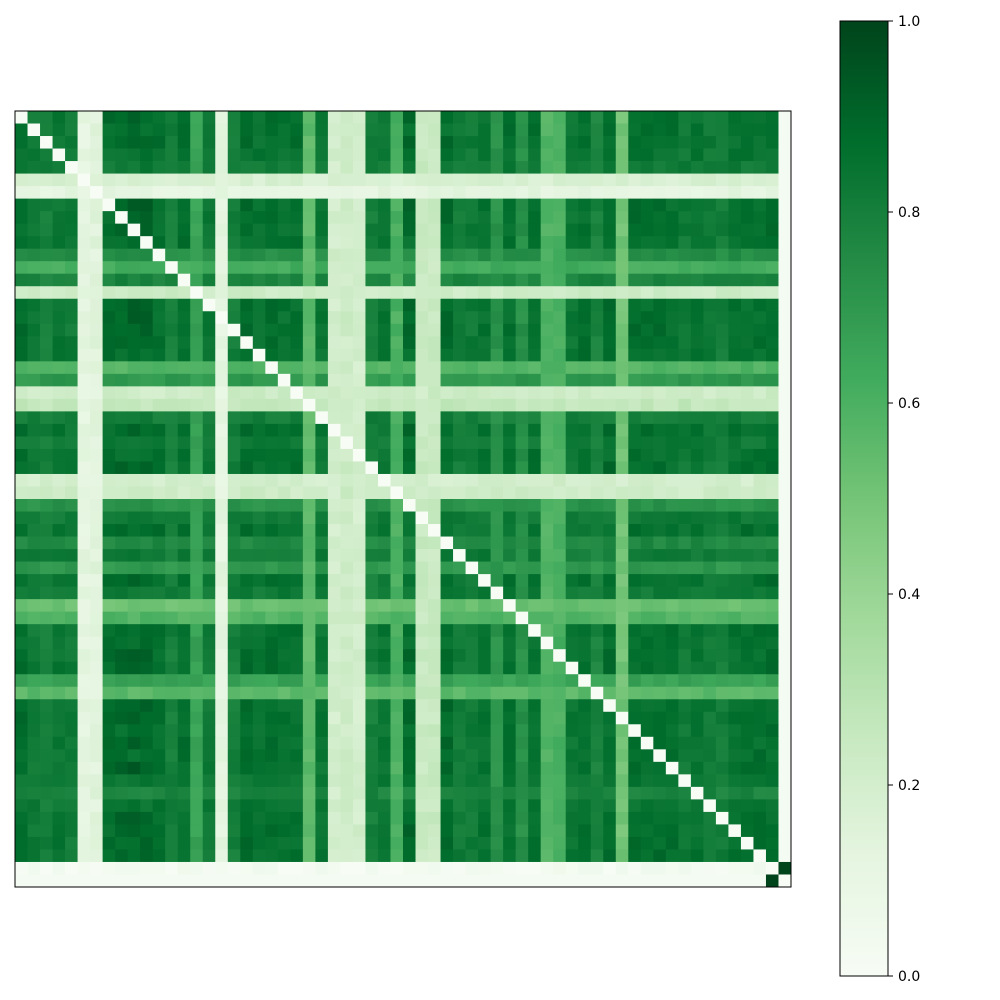  What do you see at coordinates (909, 977) in the screenshot?
I see `colorbar-tick-label: 0.0` at bounding box center [909, 977].